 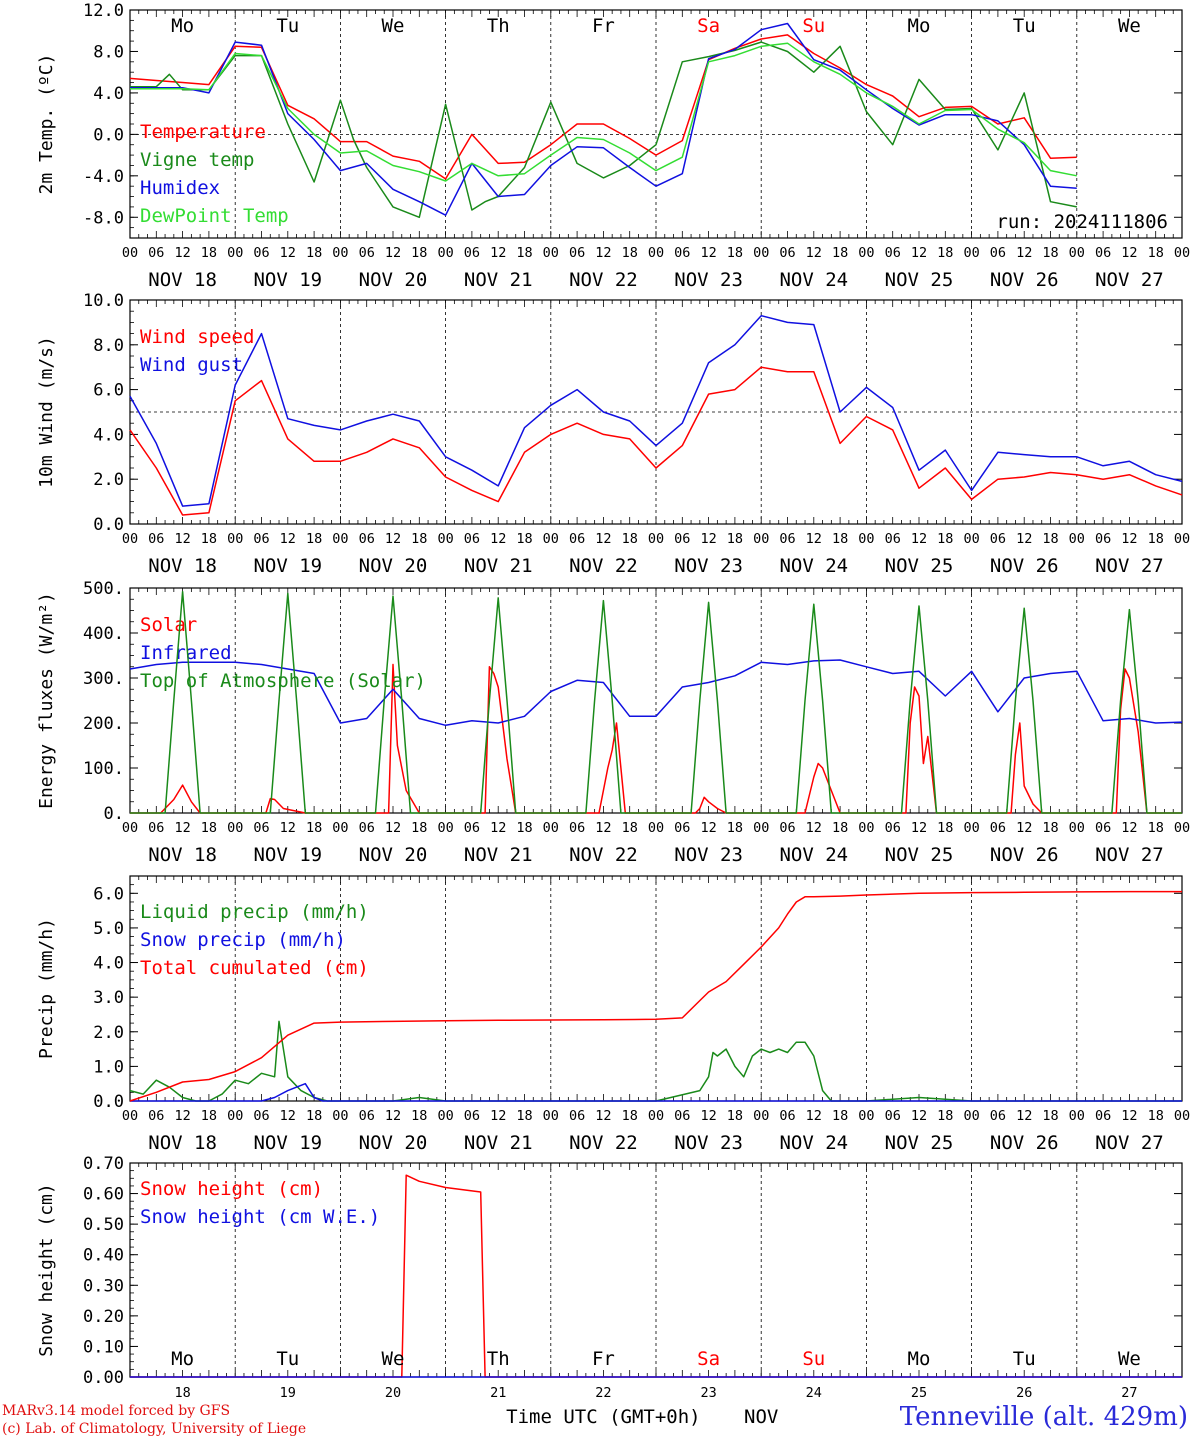 What do you see at coordinates (108, 929) in the screenshot?
I see `y-tick-label: 5.0` at bounding box center [108, 929].